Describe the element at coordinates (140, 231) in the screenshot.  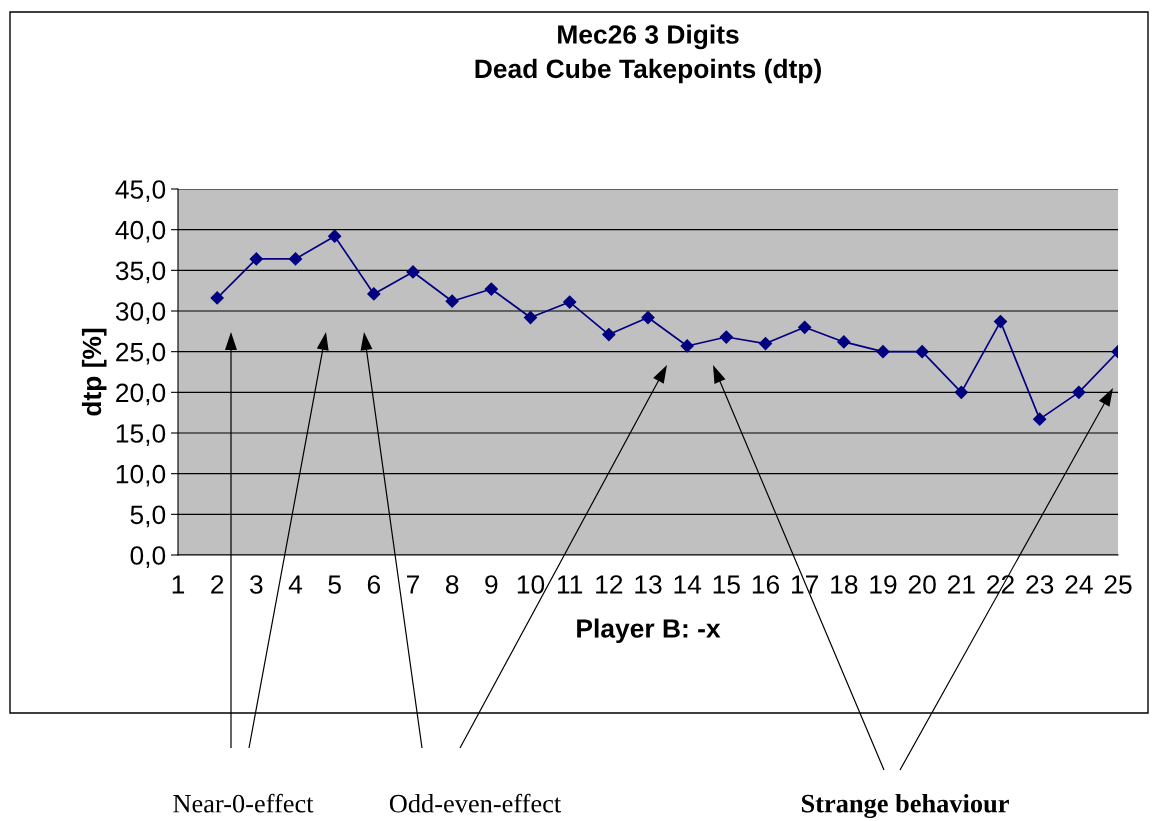
I see `y-tick-label: 40,0` at that location.